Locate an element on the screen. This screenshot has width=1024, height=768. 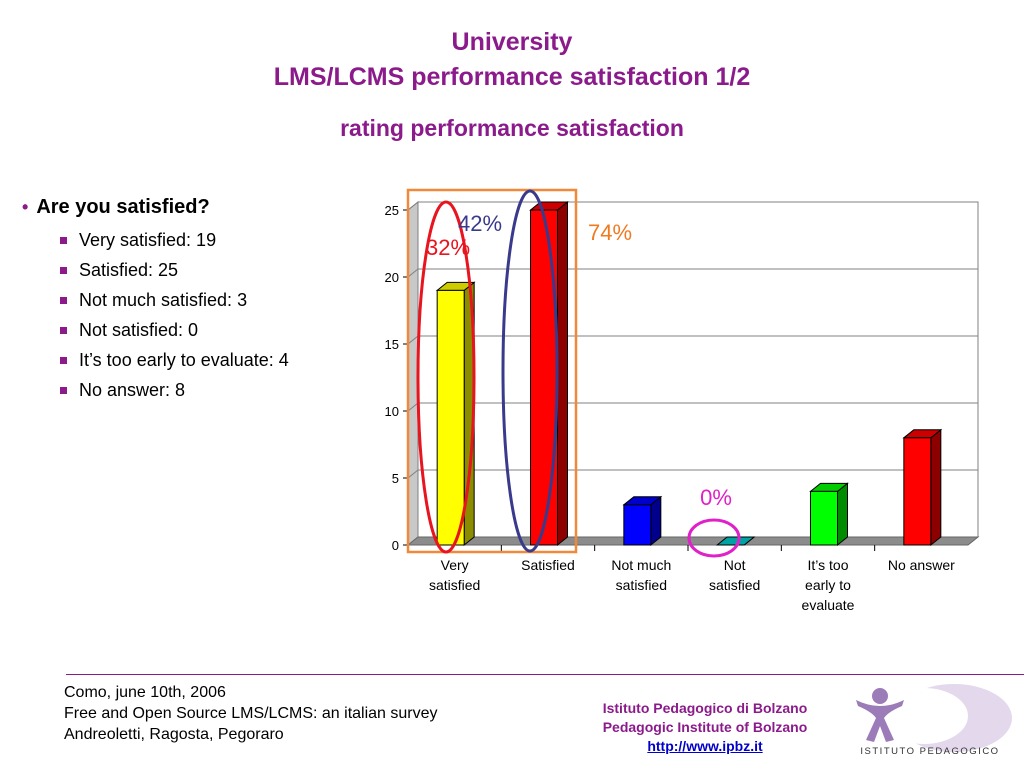
institute-name-en: Pedagogic Institute of Bolzano is located at coordinates (705, 727).